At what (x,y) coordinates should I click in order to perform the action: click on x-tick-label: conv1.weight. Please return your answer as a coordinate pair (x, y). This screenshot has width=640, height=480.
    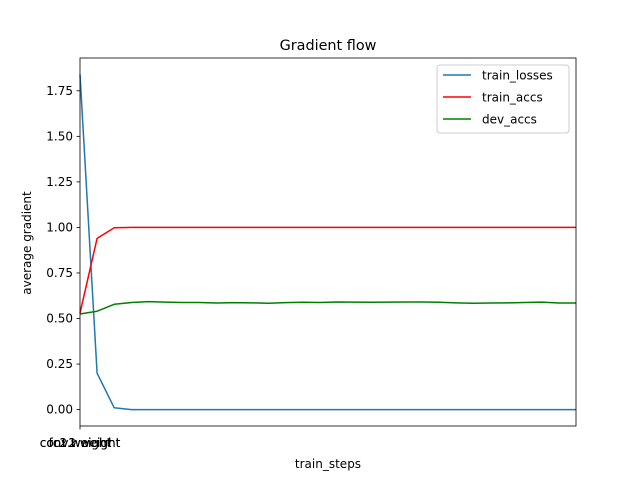
    Looking at the image, I should click on (80, 443).